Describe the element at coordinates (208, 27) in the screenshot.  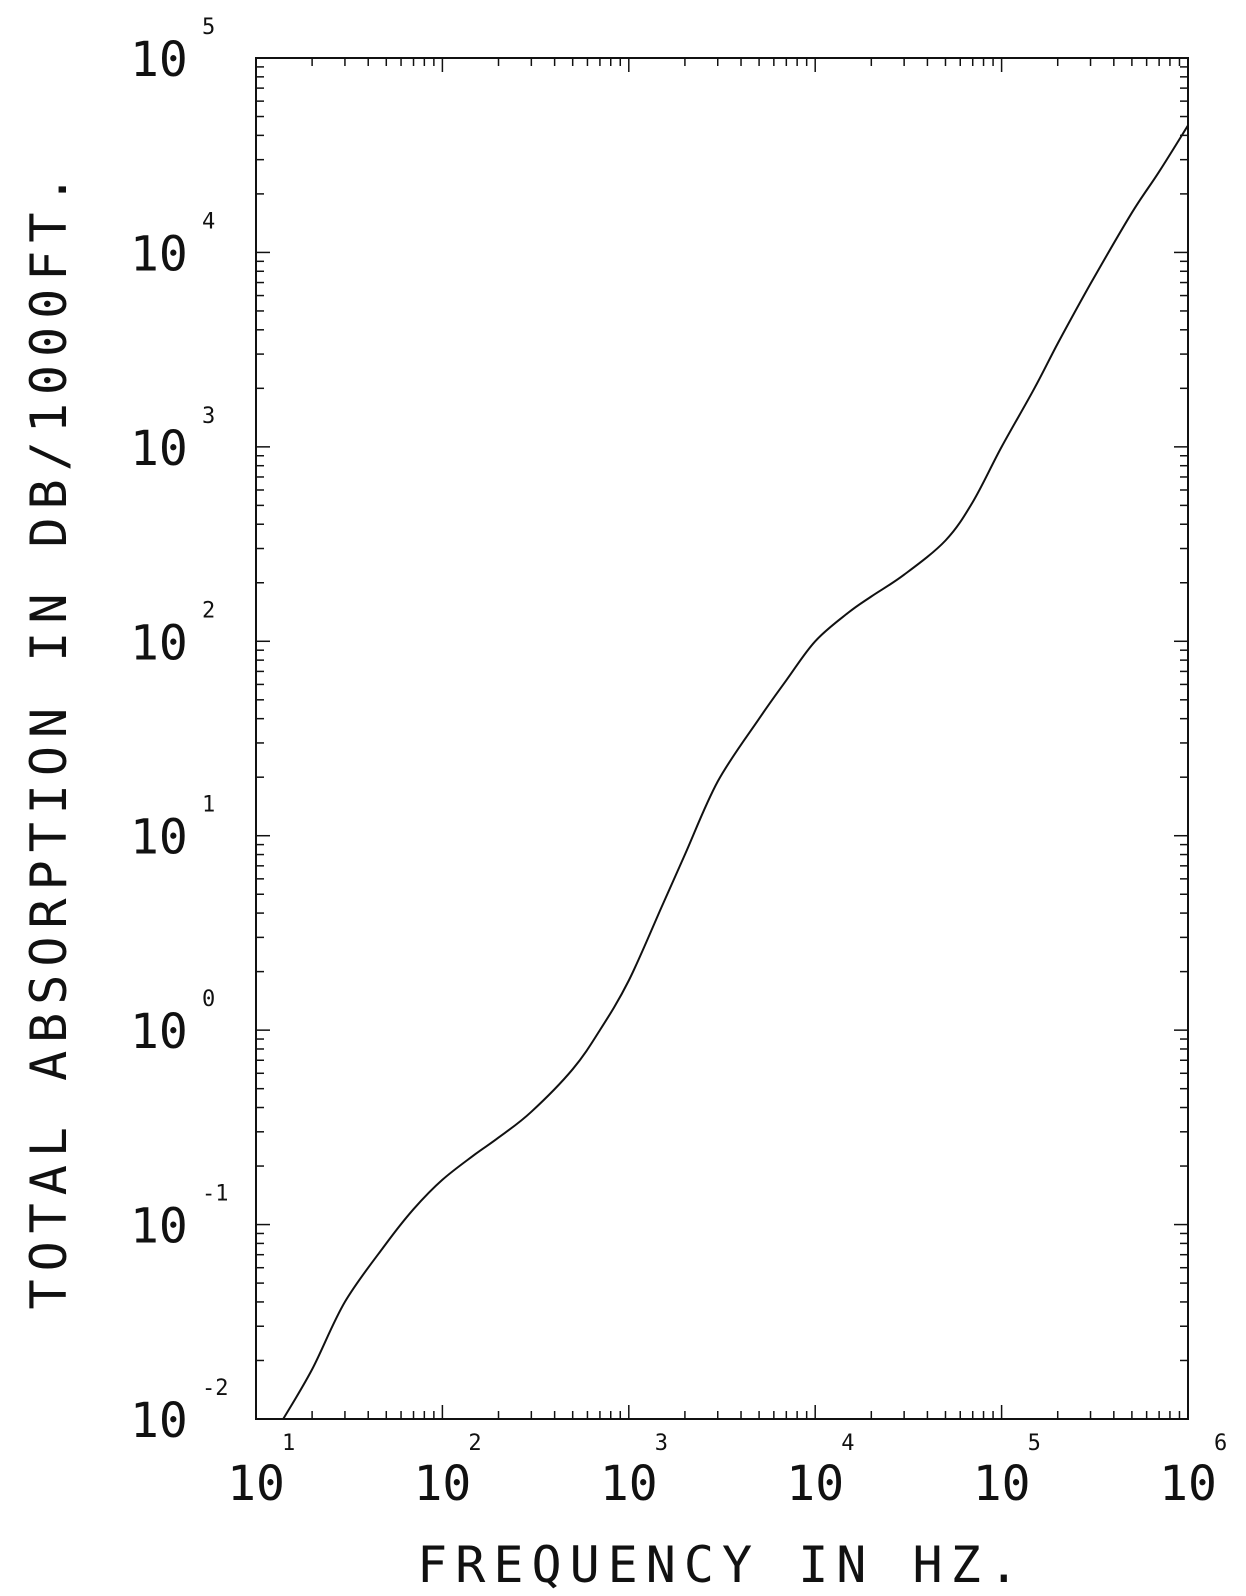
I see `y-tick-exponent: 5` at that location.